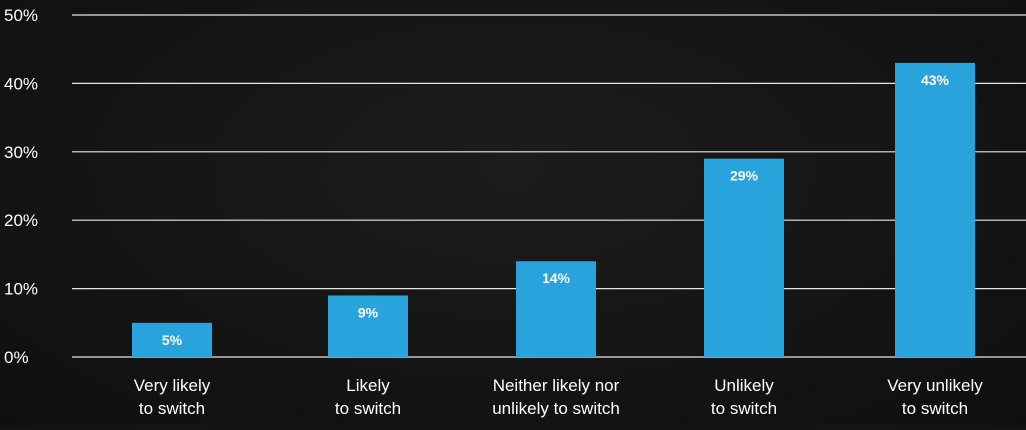  Describe the element at coordinates (21, 289) in the screenshot. I see `y-tick-label: 10%` at that location.